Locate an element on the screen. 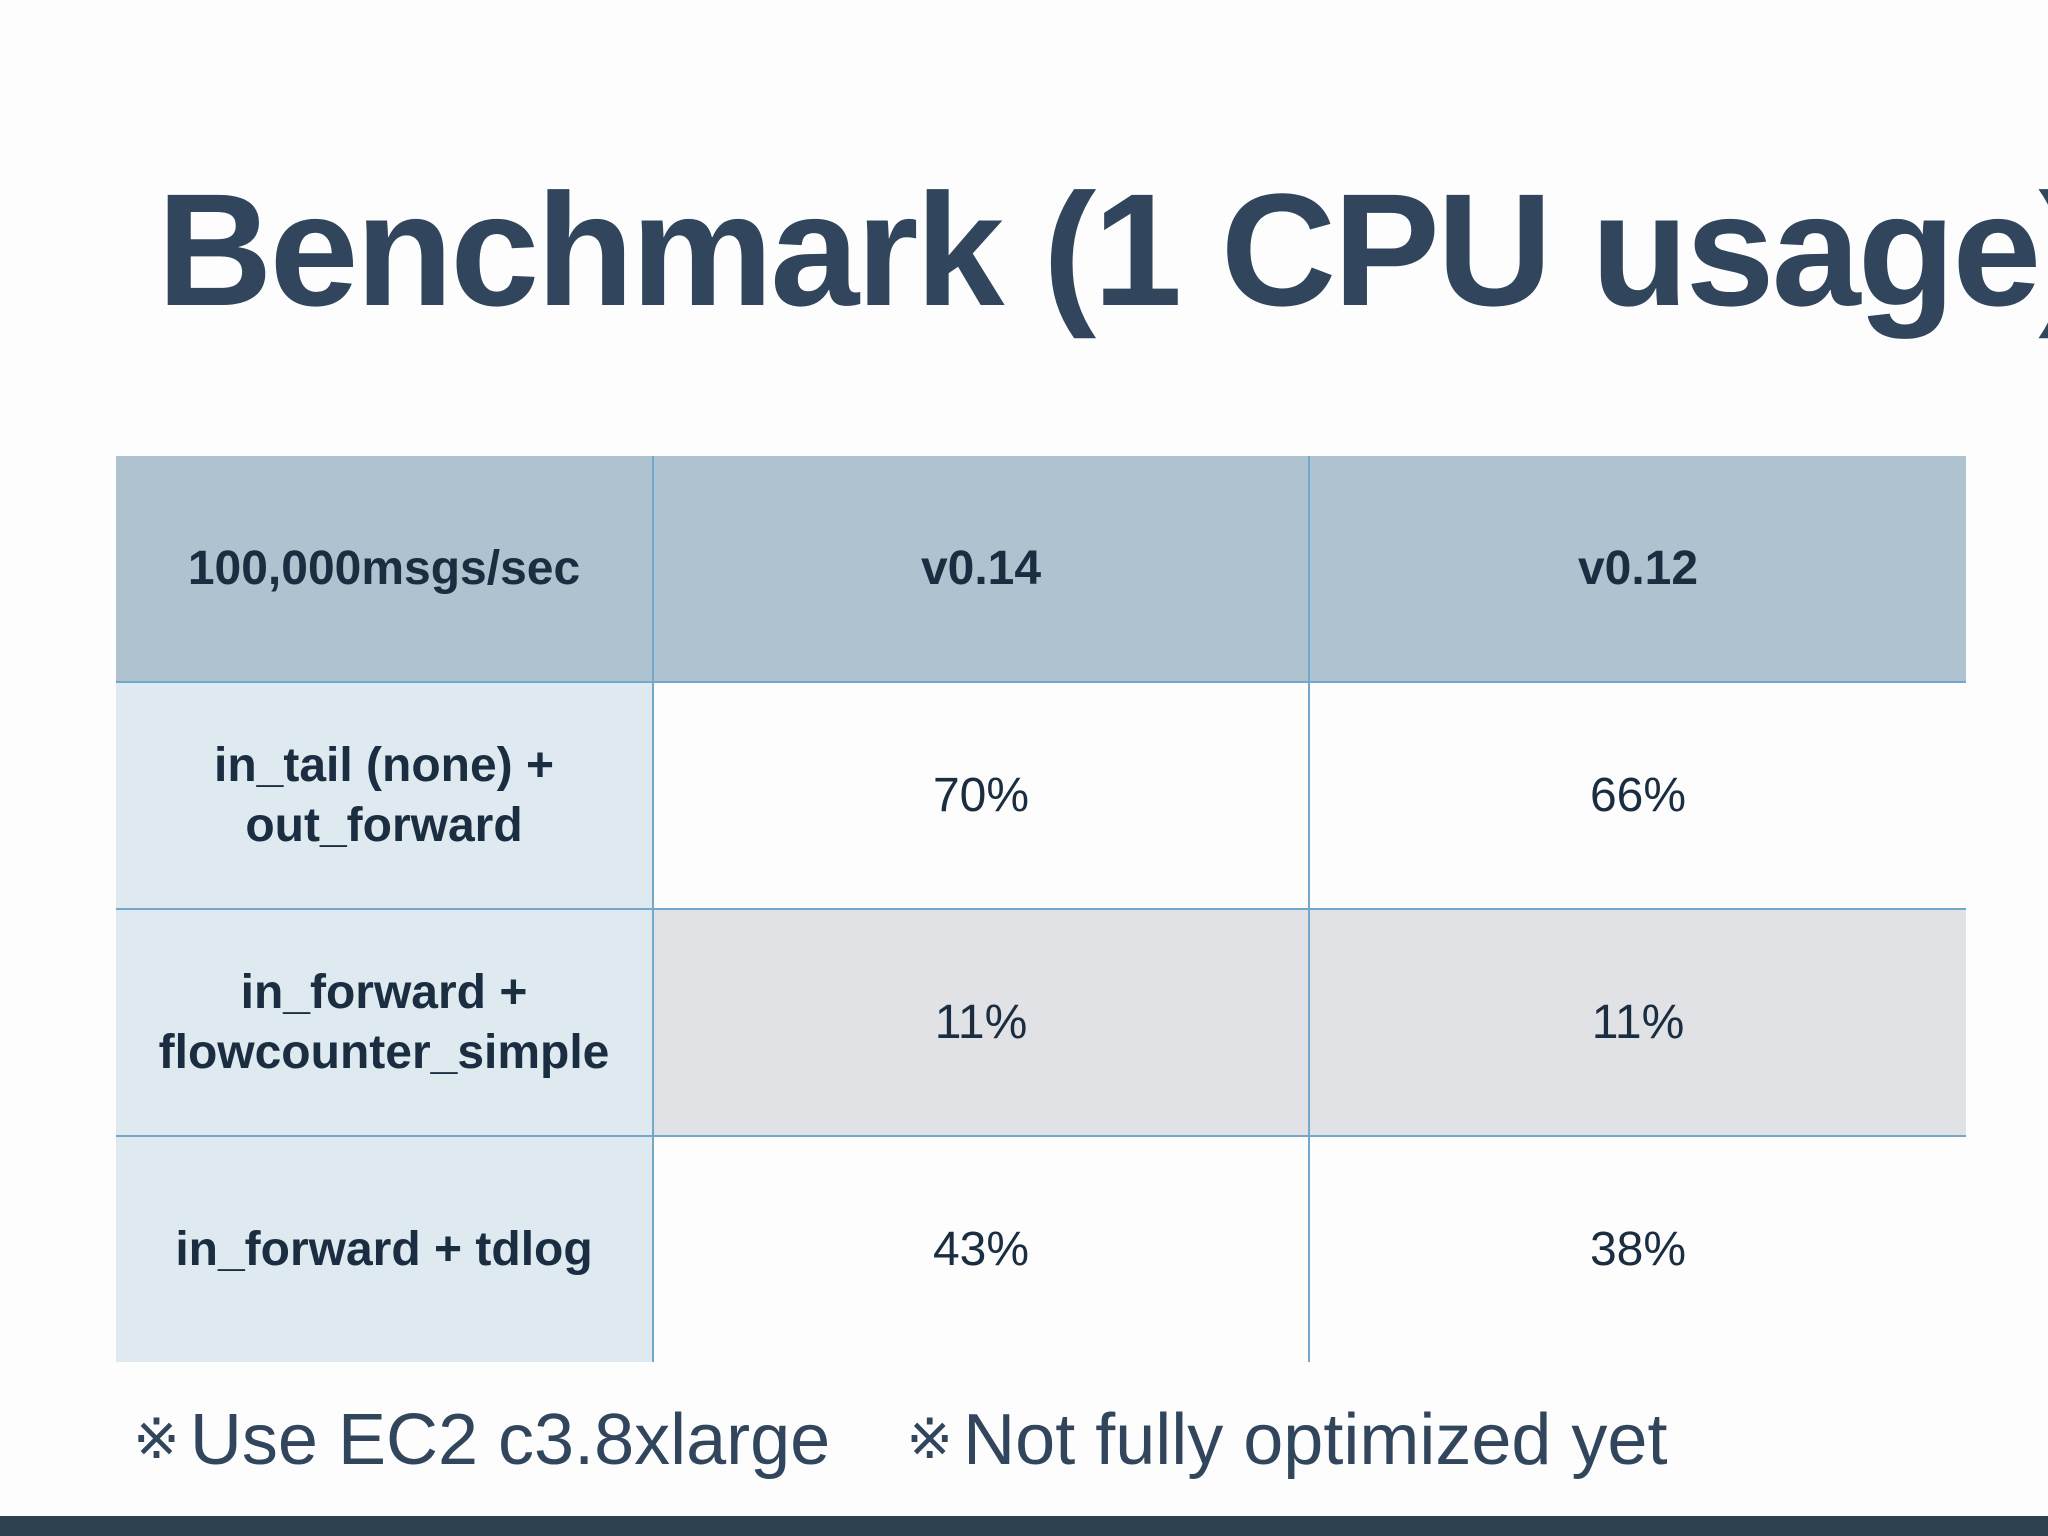 Image resolution: width=2048 pixels, height=1536 pixels. header-cell-throughput: 100,000msgs/sec is located at coordinates (385, 569).